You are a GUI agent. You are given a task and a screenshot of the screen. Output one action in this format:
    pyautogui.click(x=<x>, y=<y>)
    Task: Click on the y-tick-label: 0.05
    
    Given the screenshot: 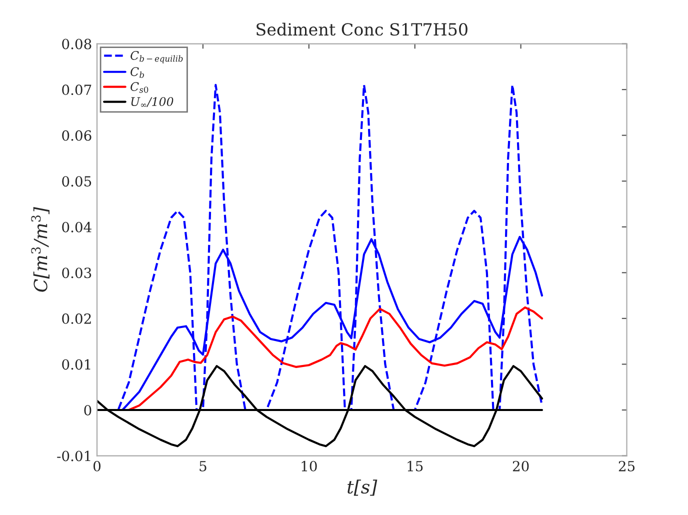 What is the action you would take?
    pyautogui.click(x=77, y=181)
    